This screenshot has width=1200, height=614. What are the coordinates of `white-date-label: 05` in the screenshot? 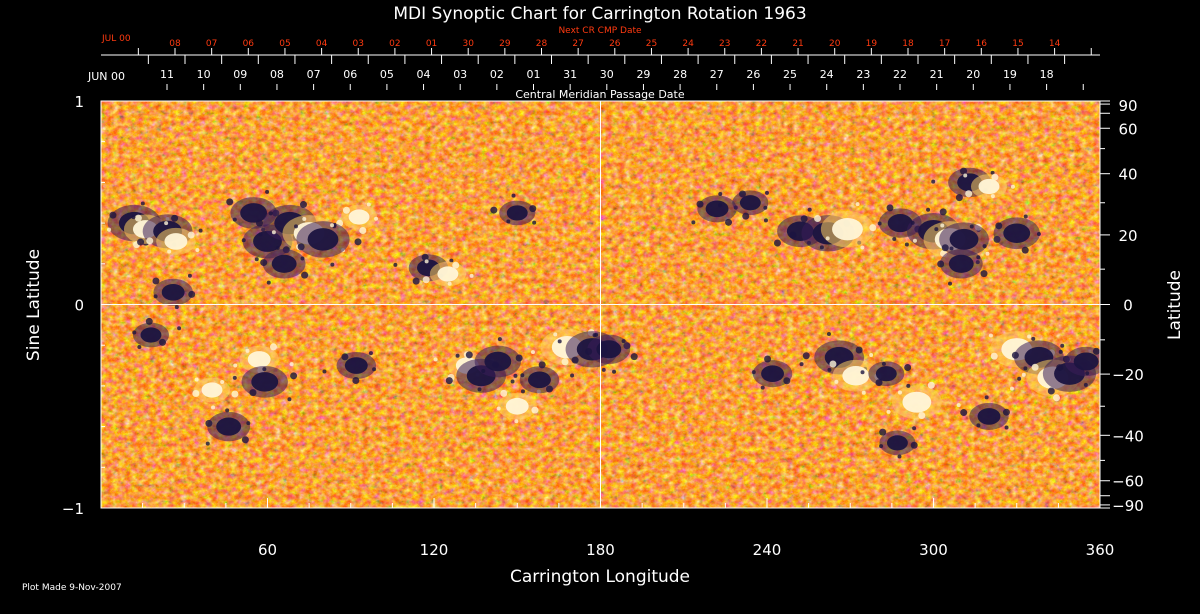 It's located at (387, 74).